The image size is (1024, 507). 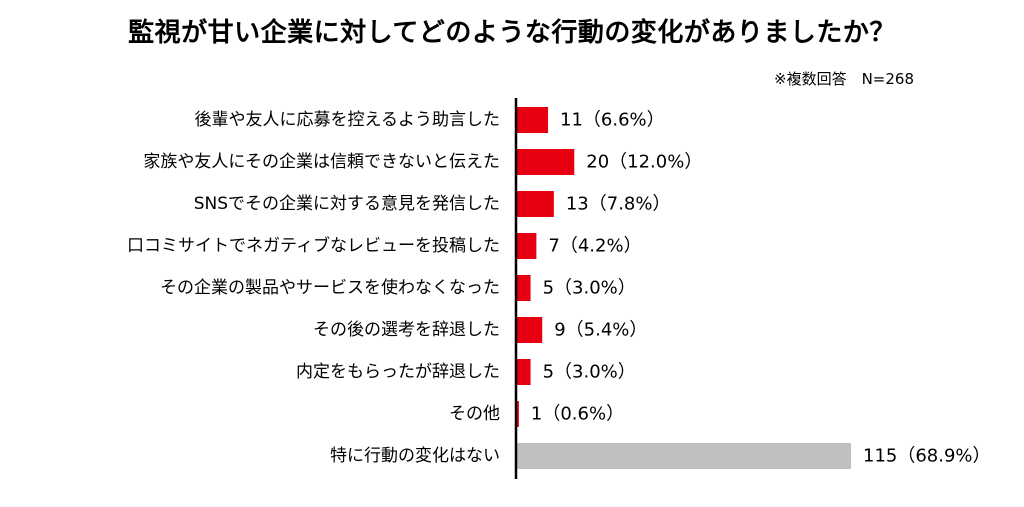 I want to click on category-label: その後の選考を辞退した, so click(x=406, y=330).